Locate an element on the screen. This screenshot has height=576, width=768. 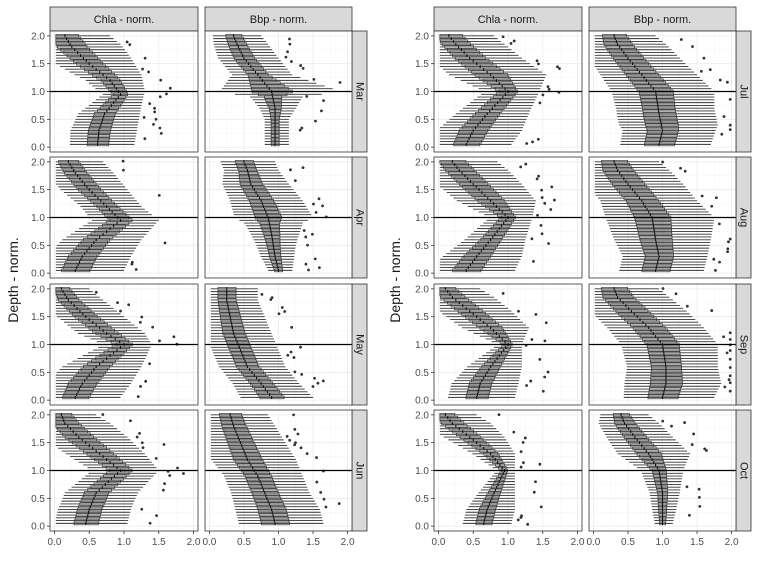
facet-strip-col is located at coordinates (662, 19).